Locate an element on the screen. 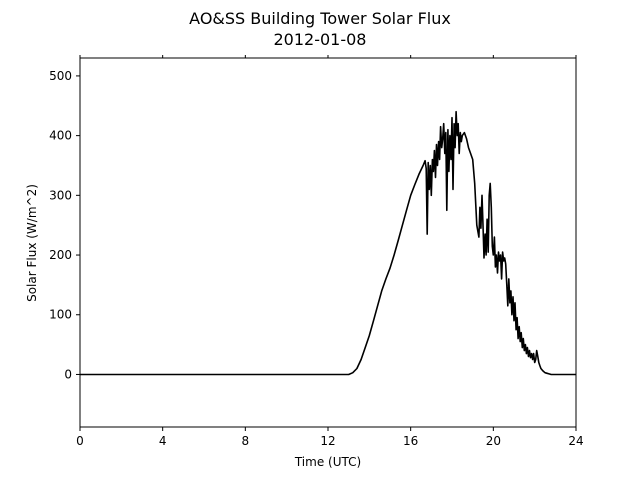  y-tick-label: 100 is located at coordinates (60, 315).